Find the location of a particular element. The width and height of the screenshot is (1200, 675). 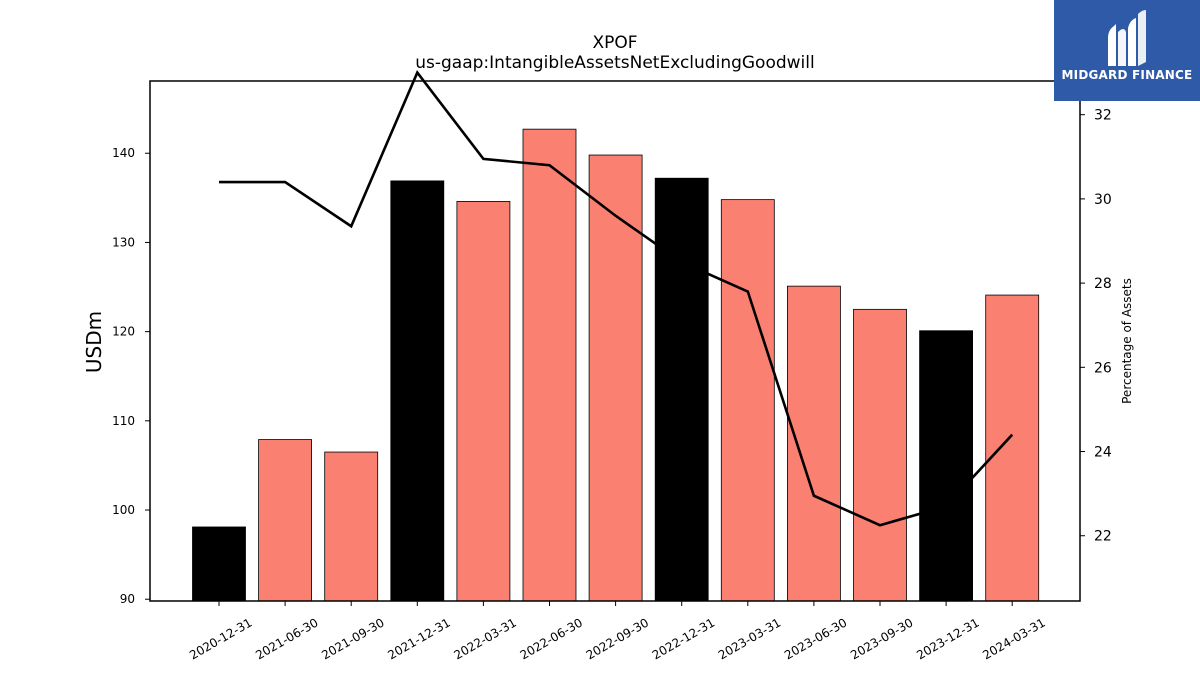

x-tick-label: 2020-12-31 is located at coordinates (220, 638).